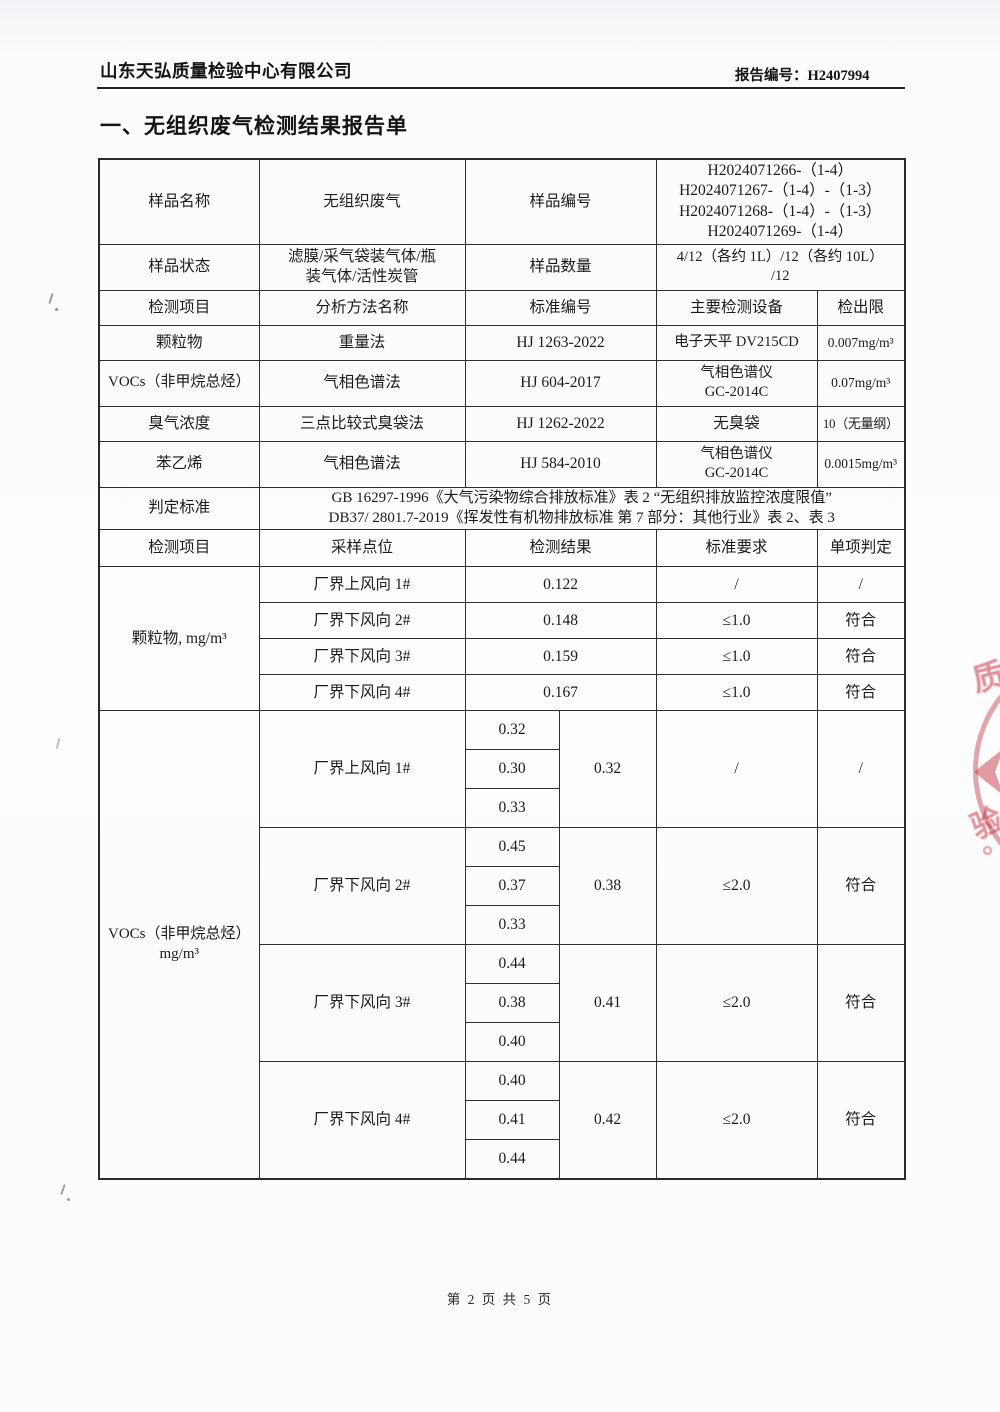  I want to click on sampling-point-cell: 厂界下风向 4#, so click(362, 693).